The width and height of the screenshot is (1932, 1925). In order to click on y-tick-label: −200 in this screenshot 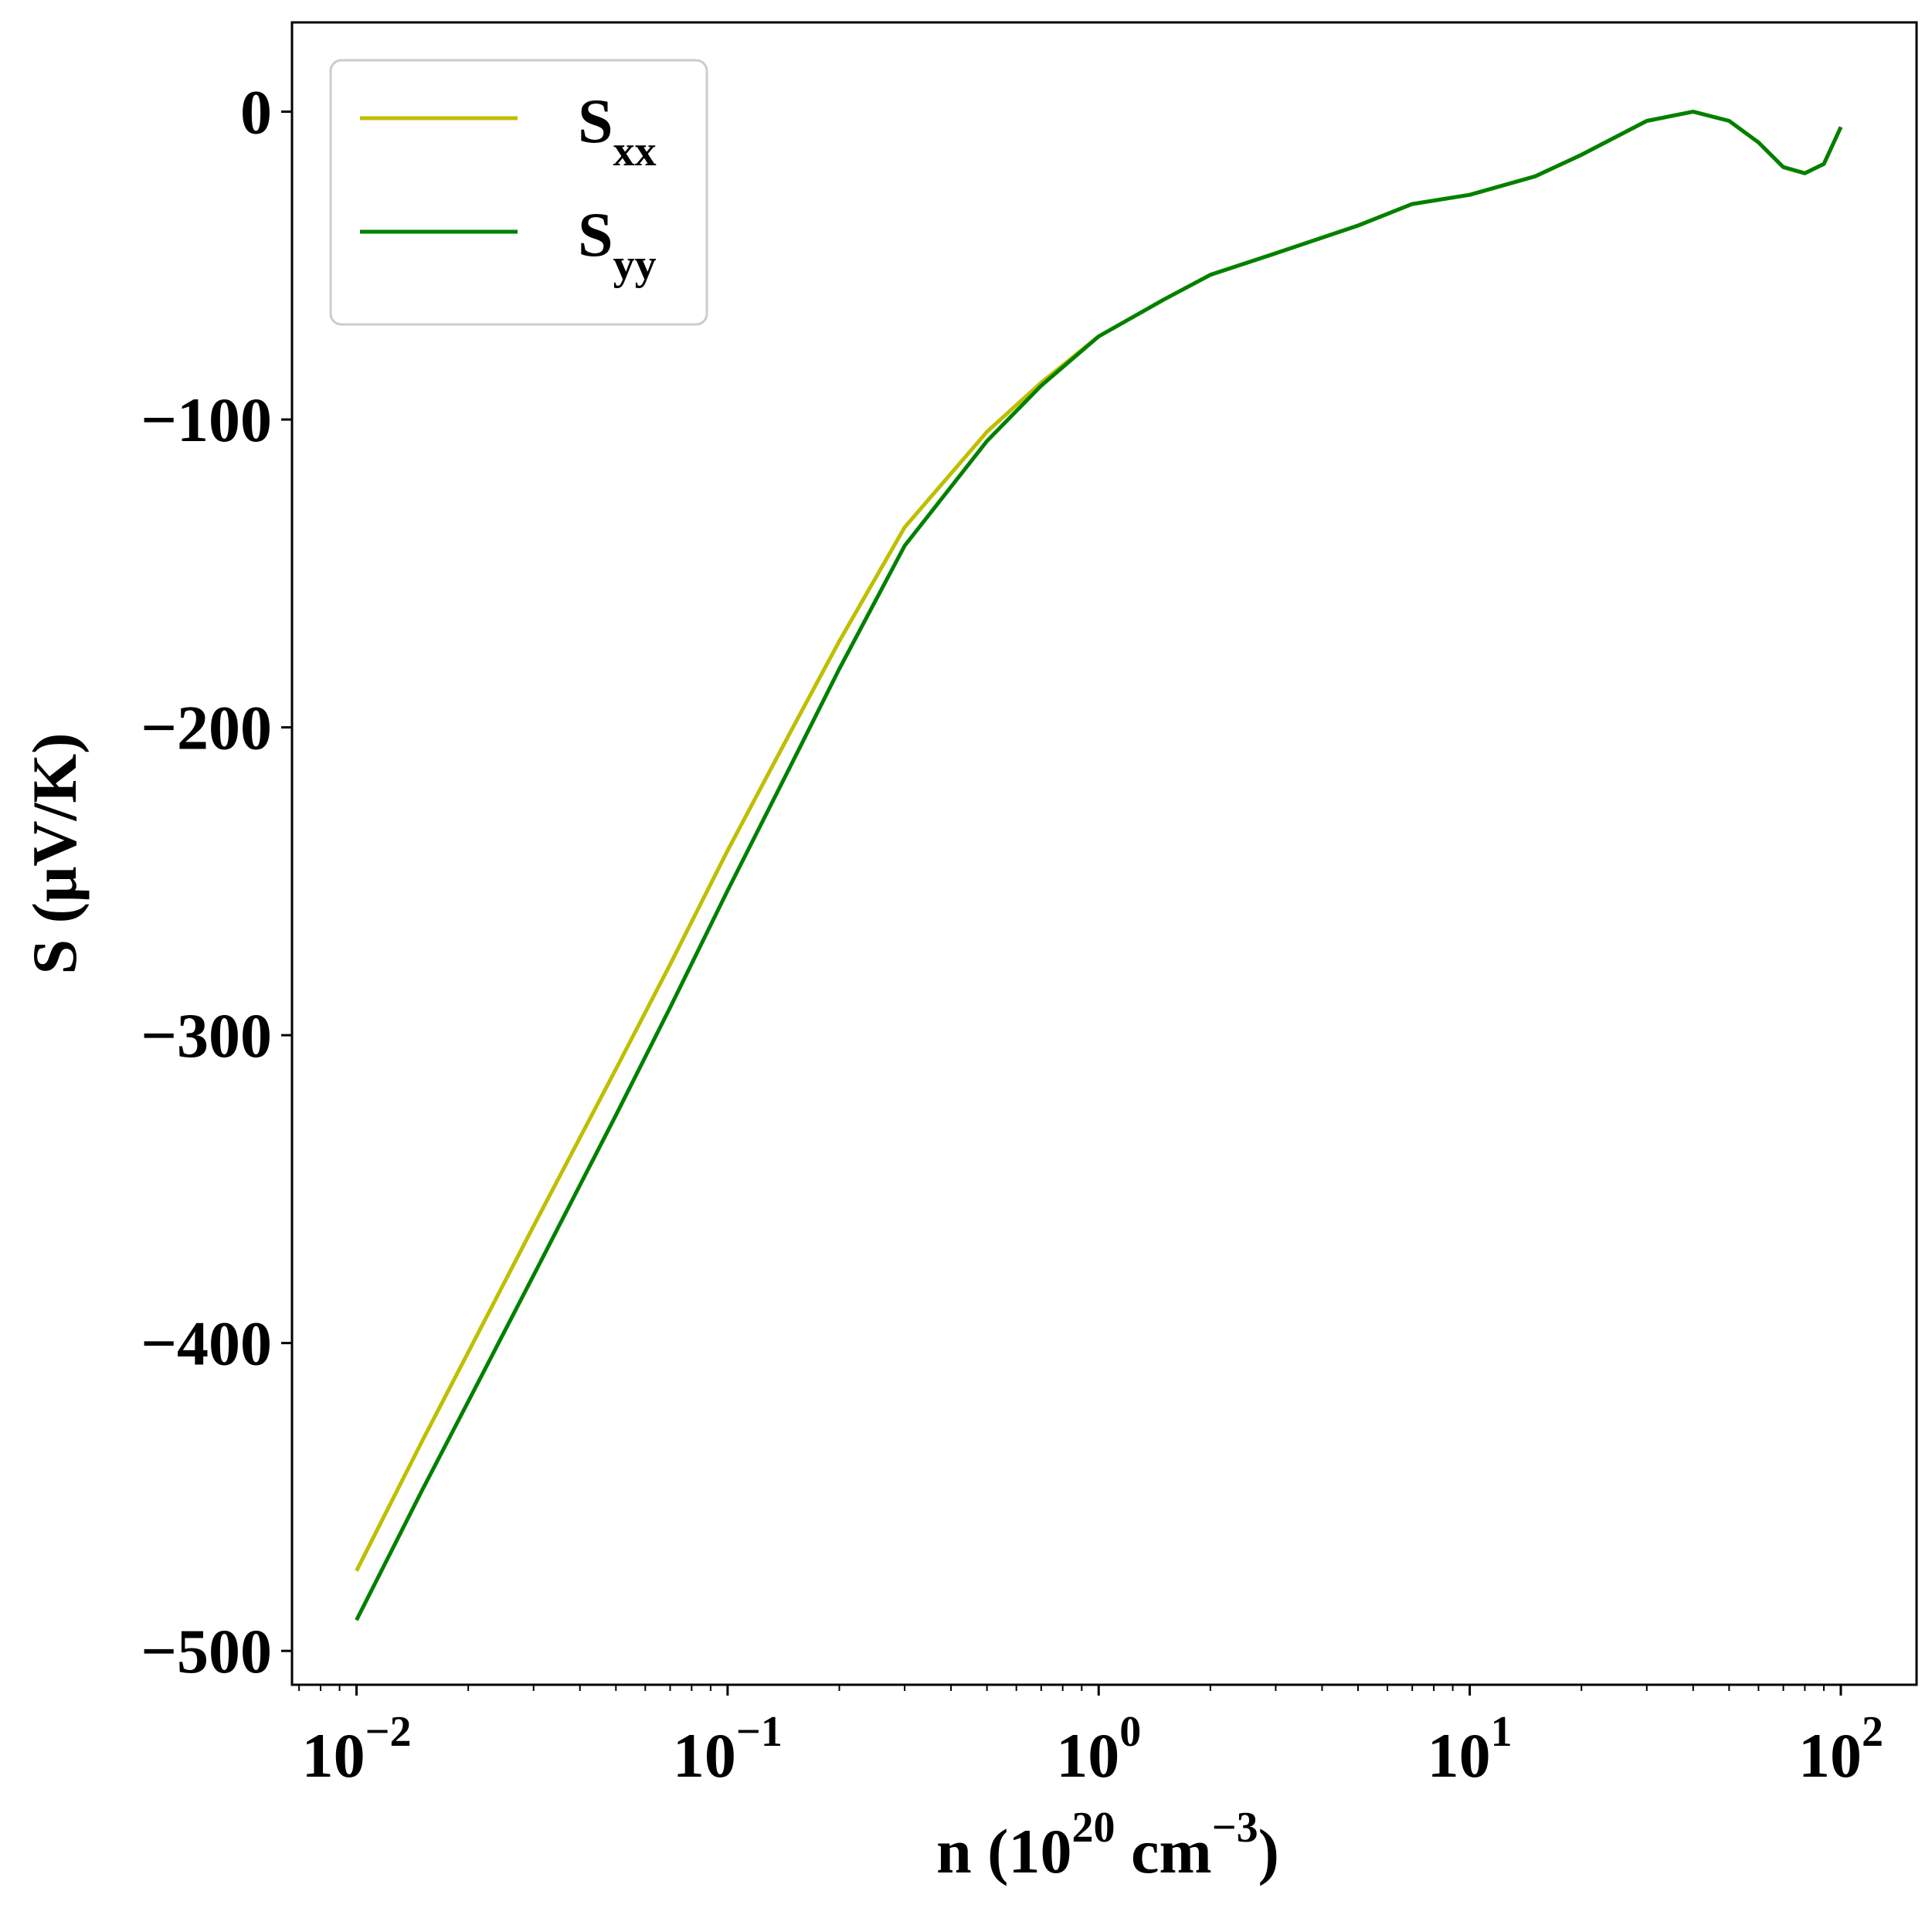, I will do `click(206, 728)`.